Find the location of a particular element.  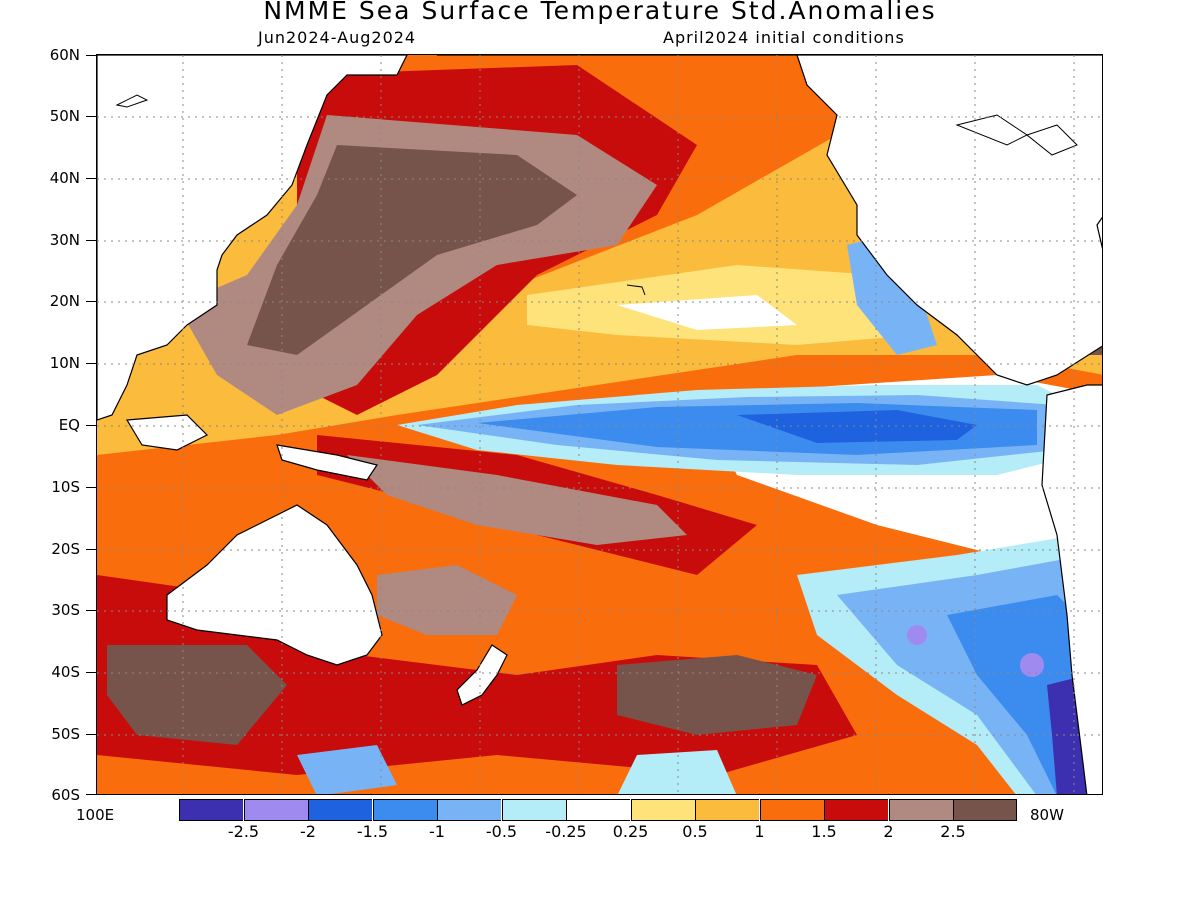

lon-label-left: 100E is located at coordinates (95, 815).